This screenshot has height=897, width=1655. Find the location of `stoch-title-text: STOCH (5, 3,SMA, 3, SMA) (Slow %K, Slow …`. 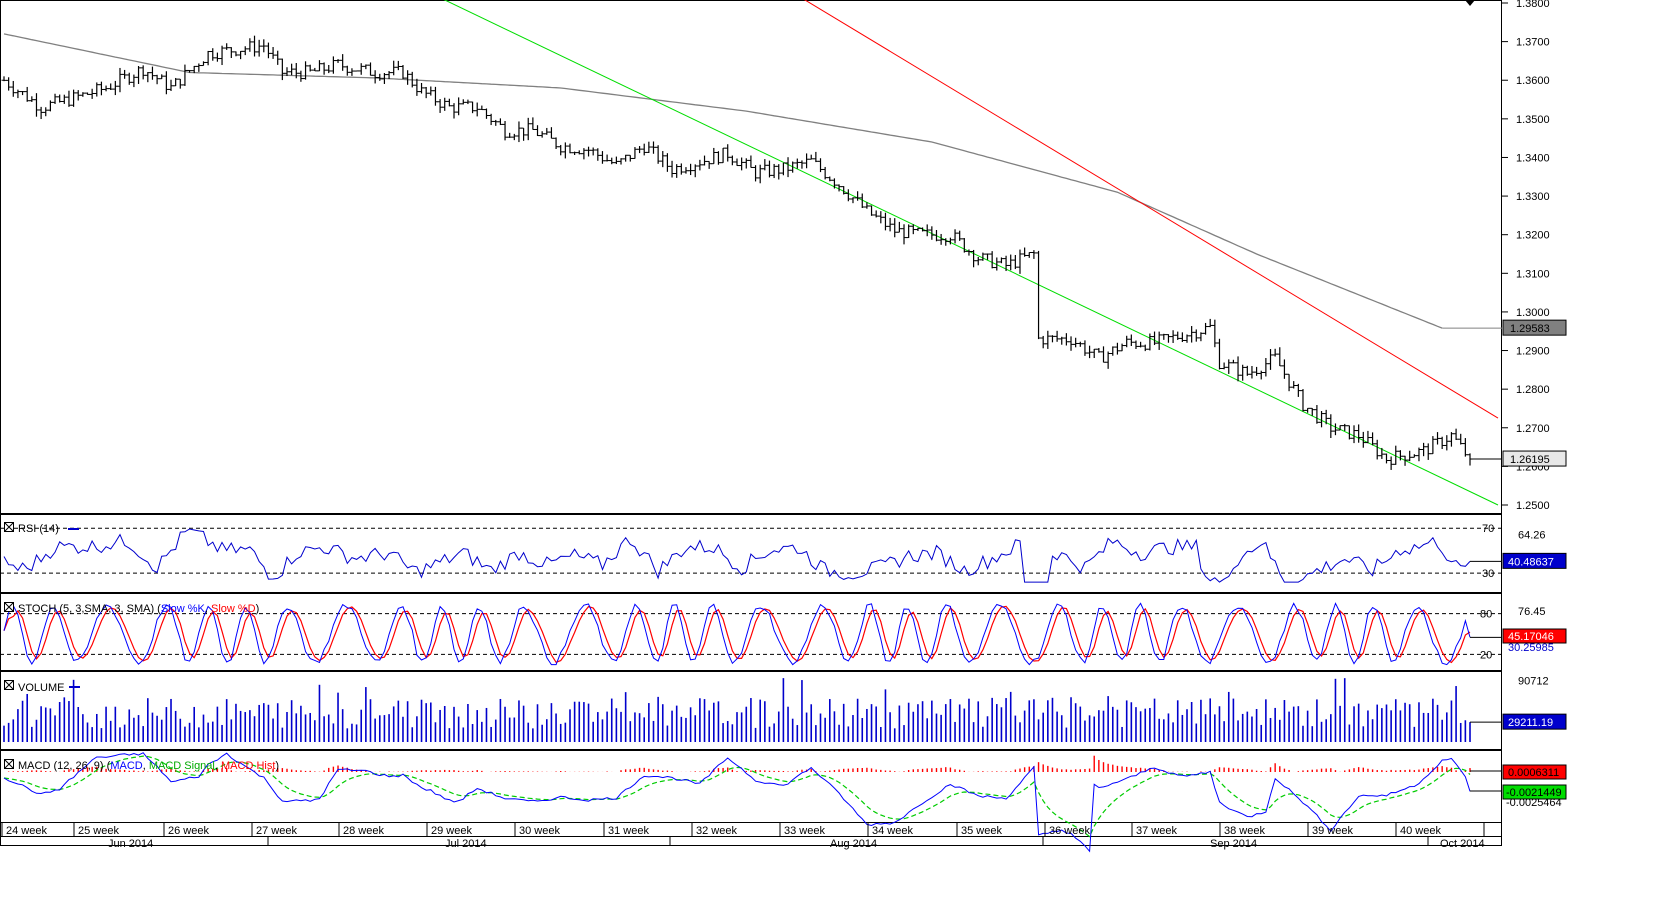

stoch-title-text: STOCH (5, 3,SMA, 3, SMA) (Slow %K, Slow … is located at coordinates (138, 609).